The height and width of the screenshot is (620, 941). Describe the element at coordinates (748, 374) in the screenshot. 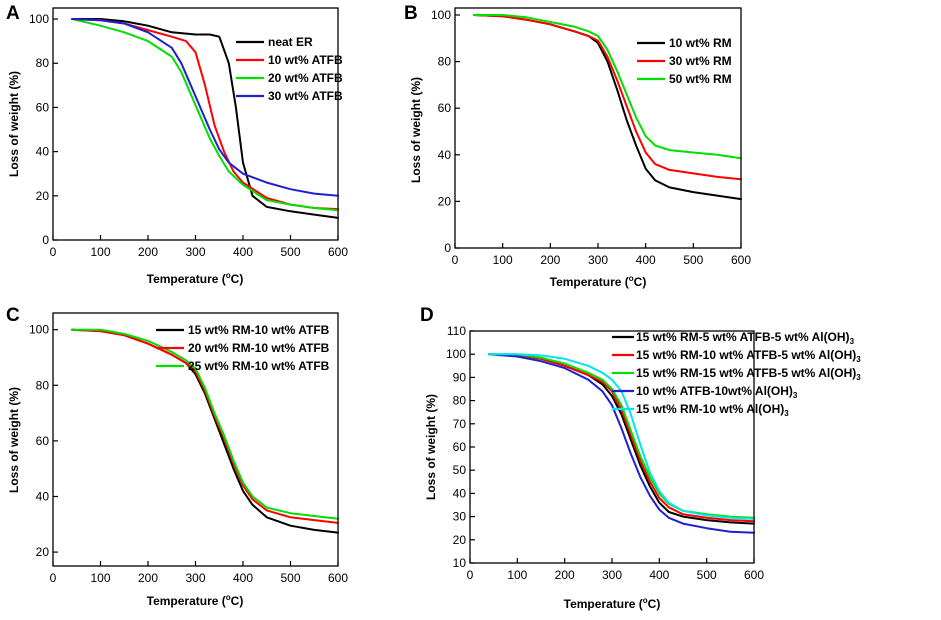

I see `legend-label-d2: 15 wt% RM-15 wt% ATFB-5 wt% Al(OH)3` at that location.